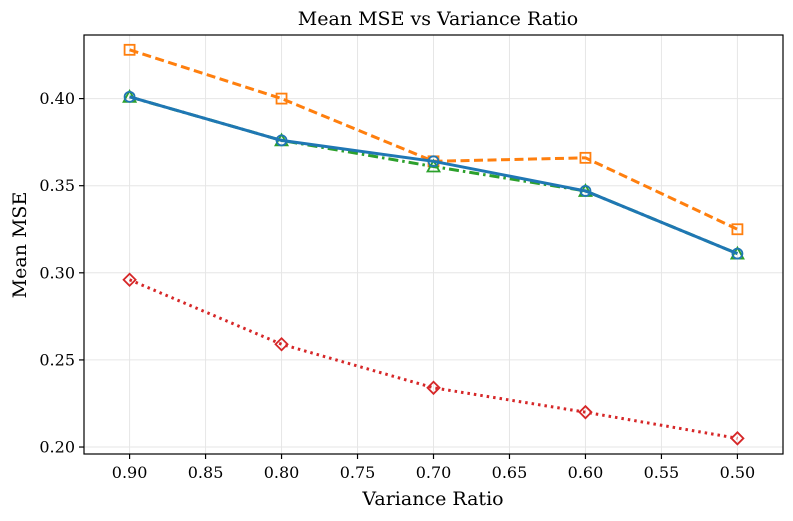  I want to click on y-tick-label: 0.25, so click(57, 359).